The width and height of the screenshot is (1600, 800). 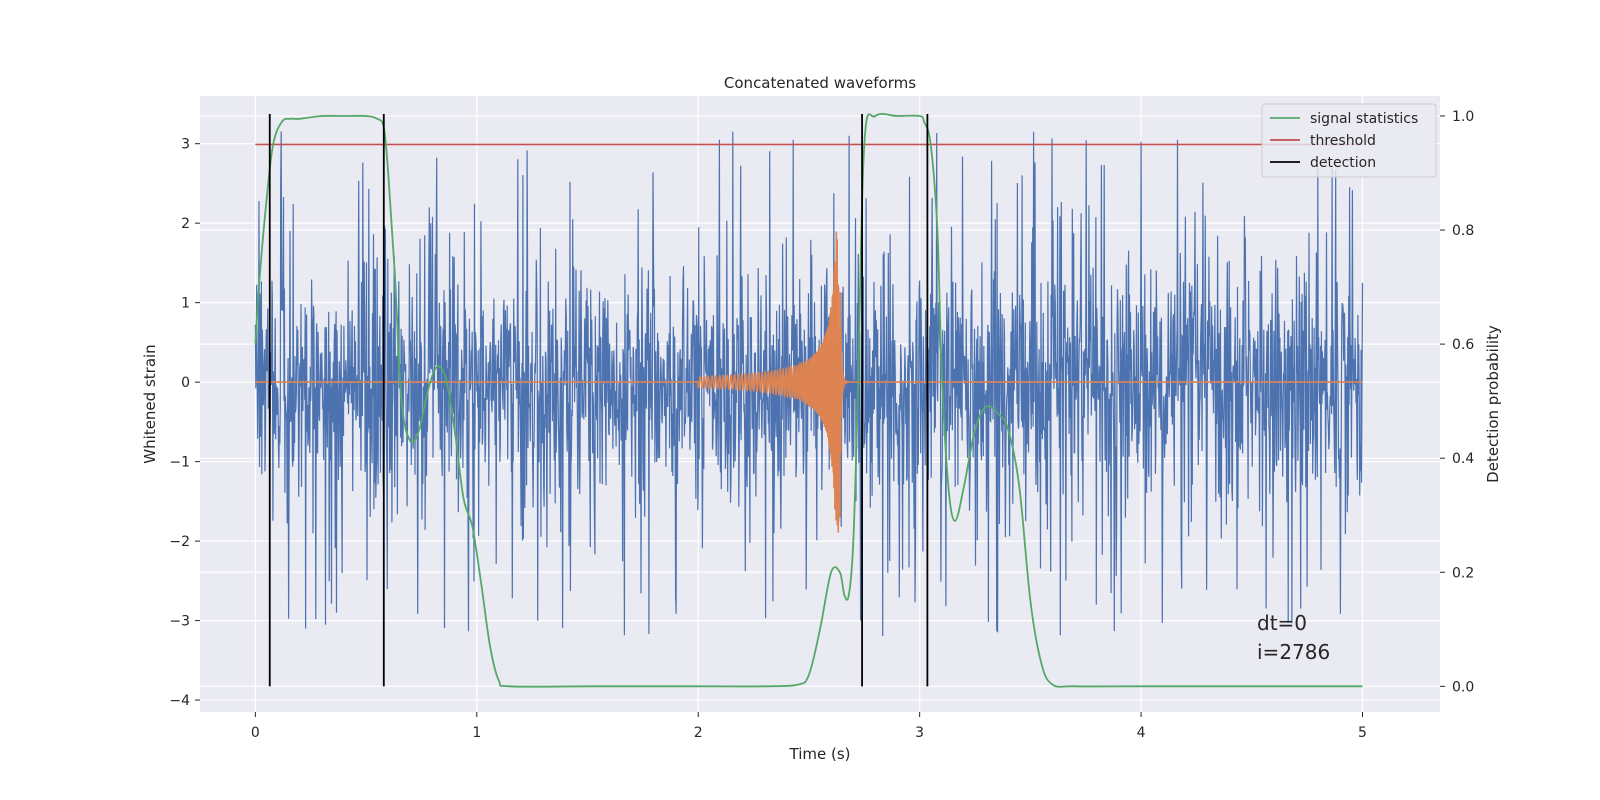 I want to click on y-tick-label: 0, so click(x=185, y=383).